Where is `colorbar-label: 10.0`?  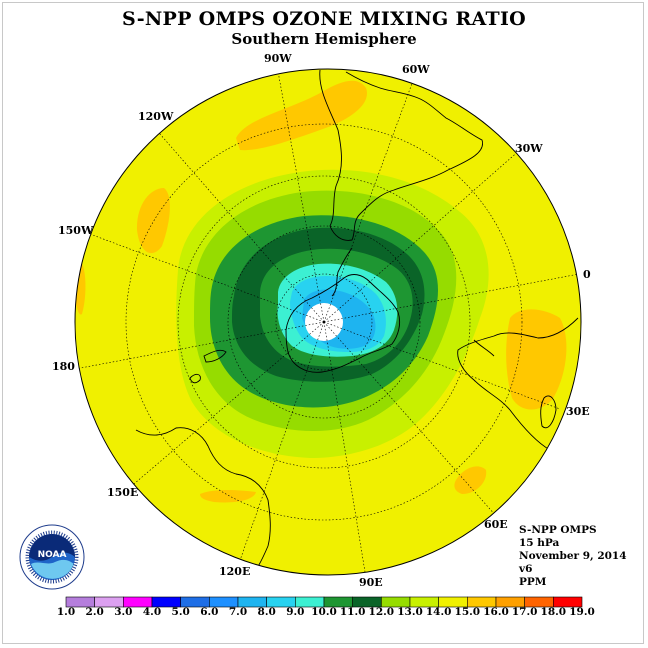 colorbar-label: 10.0 is located at coordinates (324, 612).